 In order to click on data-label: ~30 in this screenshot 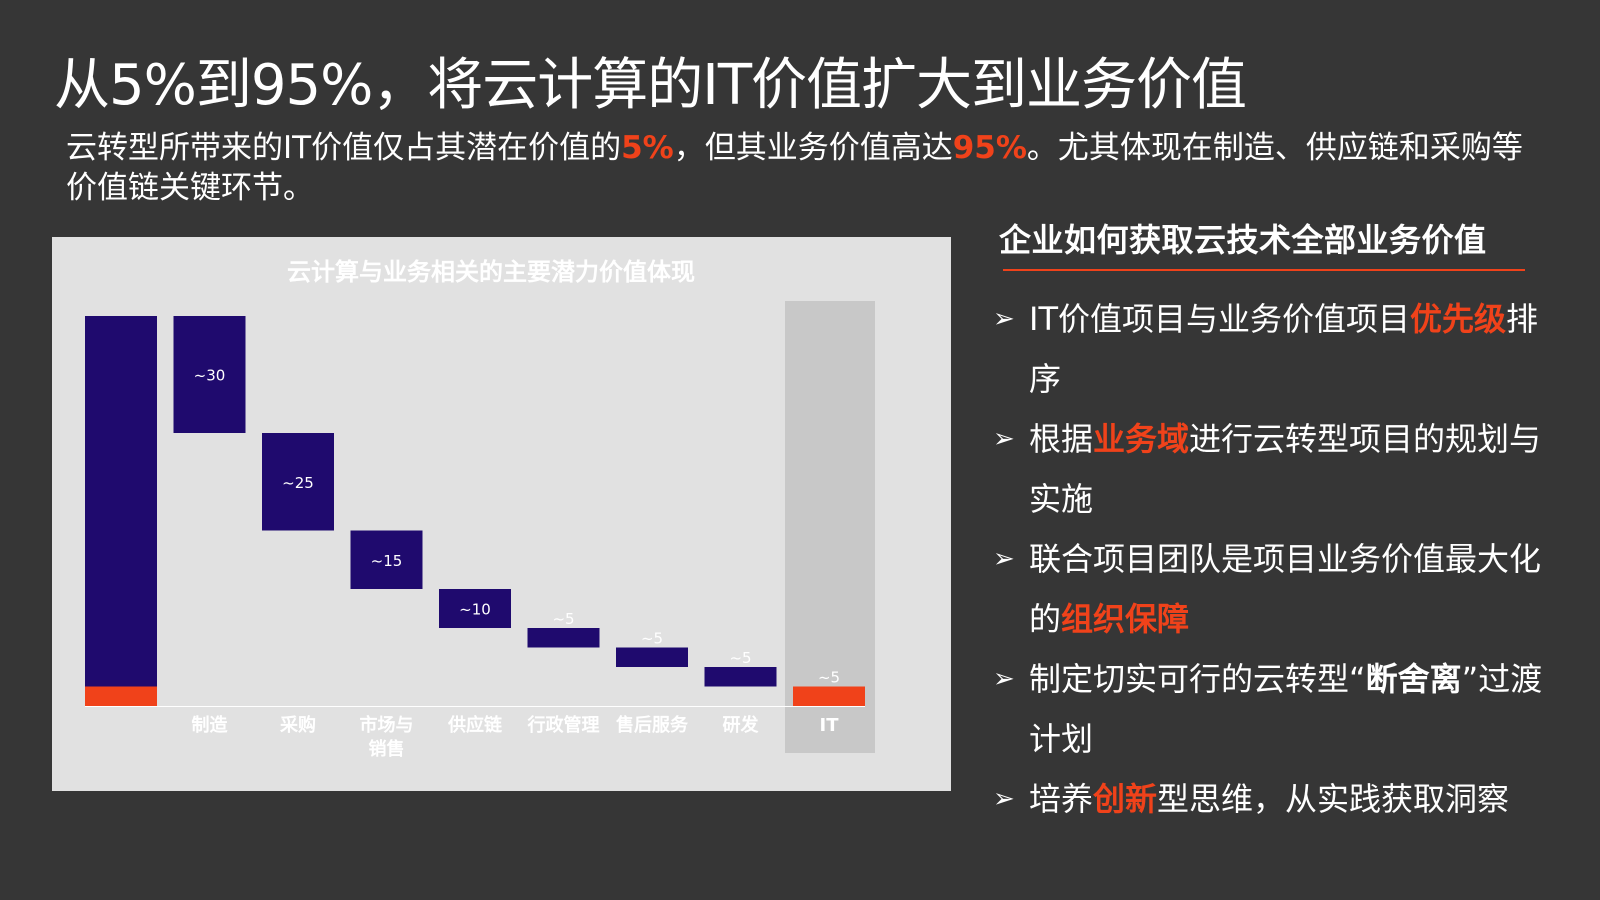, I will do `click(210, 376)`.